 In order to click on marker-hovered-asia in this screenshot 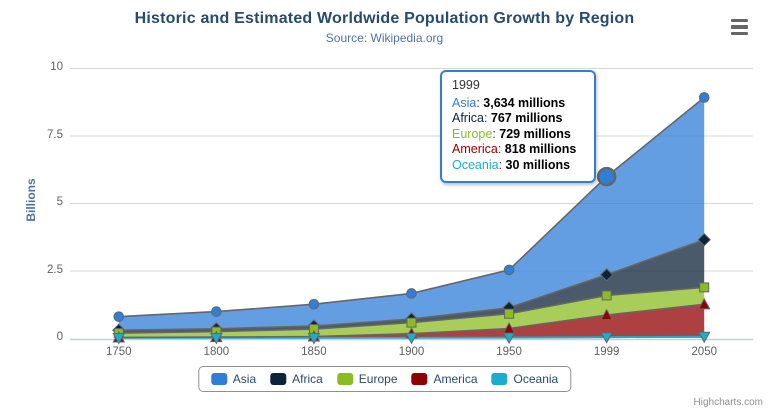, I will do `click(606, 176)`.